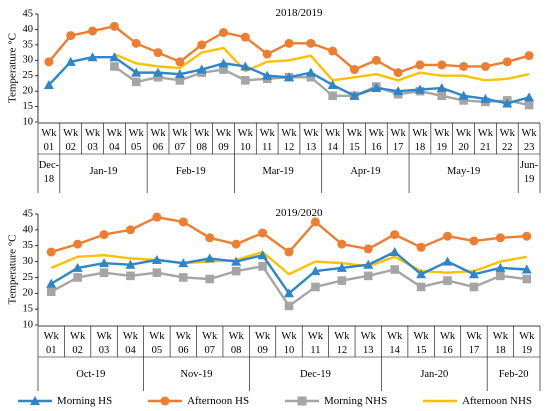 The width and height of the screenshot is (550, 411). I want to click on chart1-series-line-afternoon-nhs, so click(321, 64).